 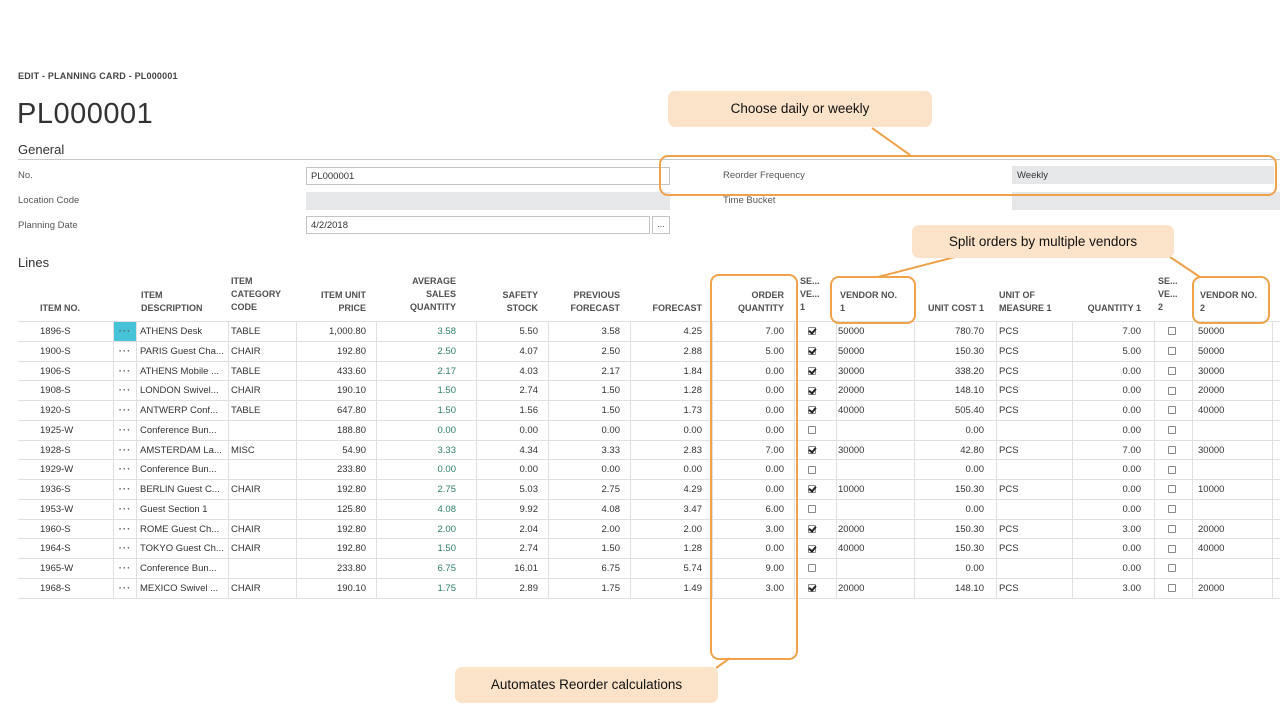 What do you see at coordinates (347, 331) in the screenshot?
I see `cell-price: 1,000.80` at bounding box center [347, 331].